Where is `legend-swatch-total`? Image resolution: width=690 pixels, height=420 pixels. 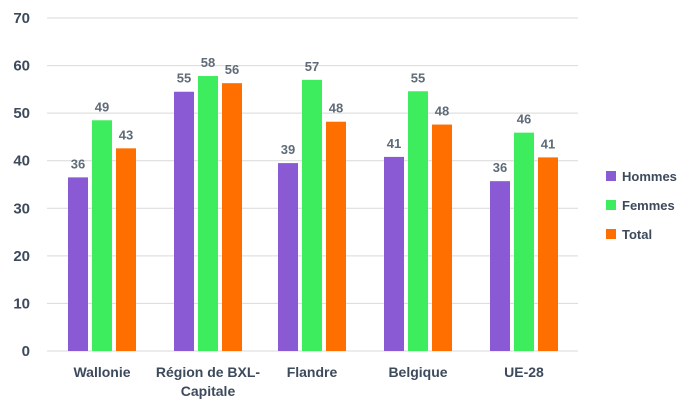
legend-swatch-total is located at coordinates (611, 234).